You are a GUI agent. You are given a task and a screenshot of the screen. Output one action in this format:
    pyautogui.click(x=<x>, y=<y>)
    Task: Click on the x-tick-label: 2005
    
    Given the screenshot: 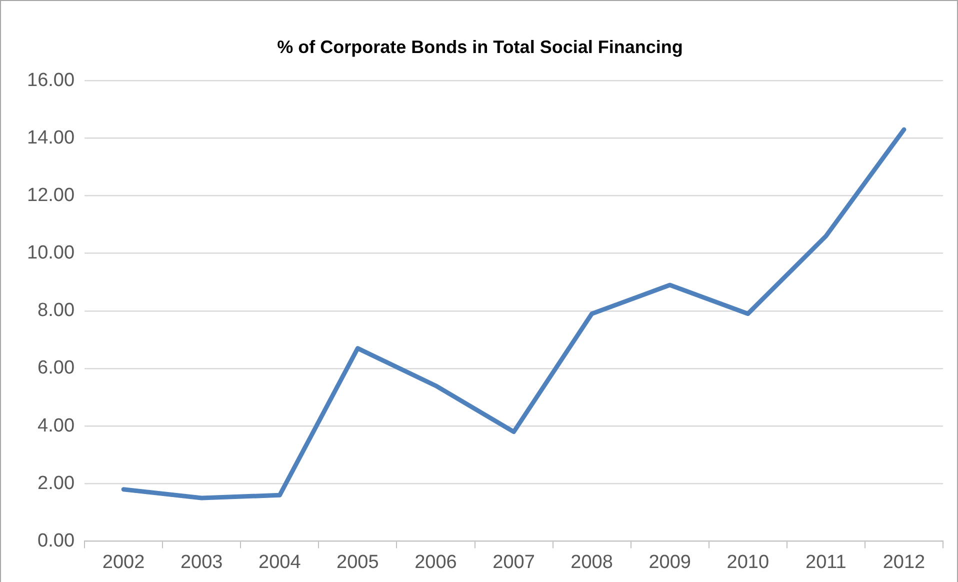 What is the action you would take?
    pyautogui.click(x=357, y=562)
    